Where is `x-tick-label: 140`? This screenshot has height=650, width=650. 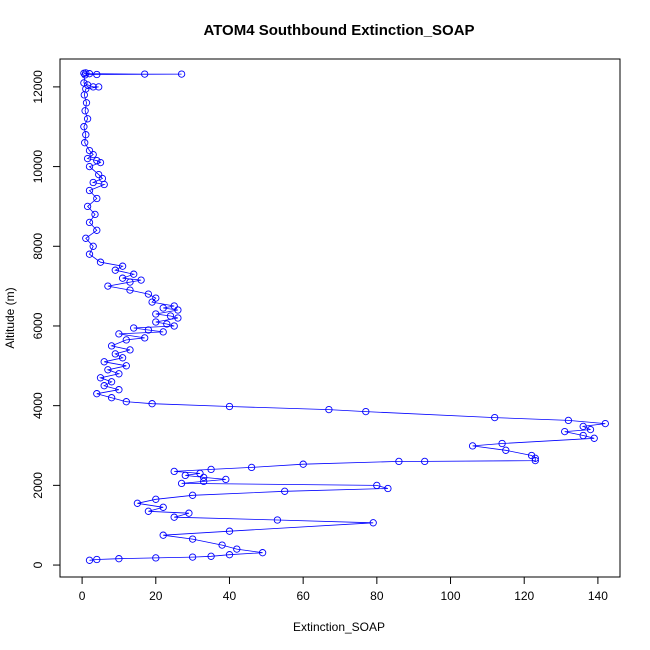 x-tick-label: 140 is located at coordinates (598, 596).